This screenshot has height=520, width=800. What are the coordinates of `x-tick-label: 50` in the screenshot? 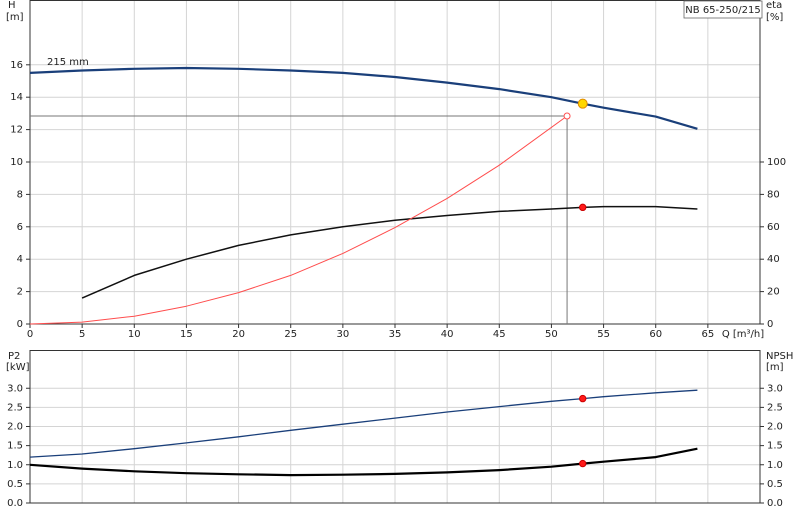 It's located at (551, 334).